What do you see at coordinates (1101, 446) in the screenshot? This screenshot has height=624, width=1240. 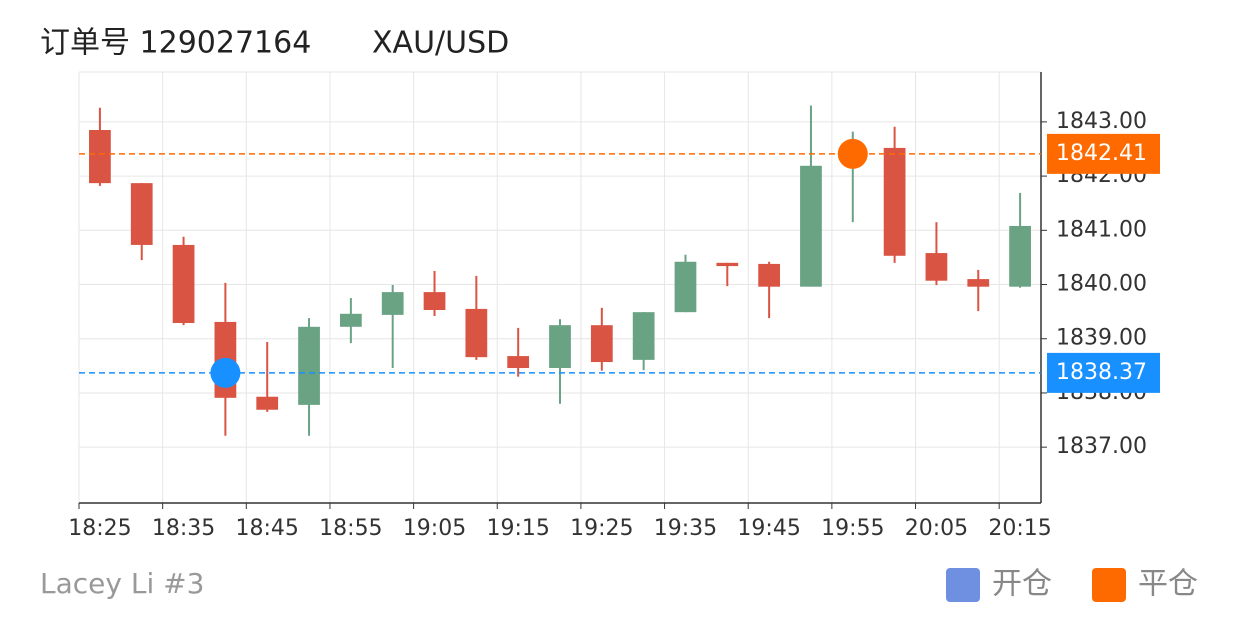 I see `y-tick-label: 1837.00` at bounding box center [1101, 446].